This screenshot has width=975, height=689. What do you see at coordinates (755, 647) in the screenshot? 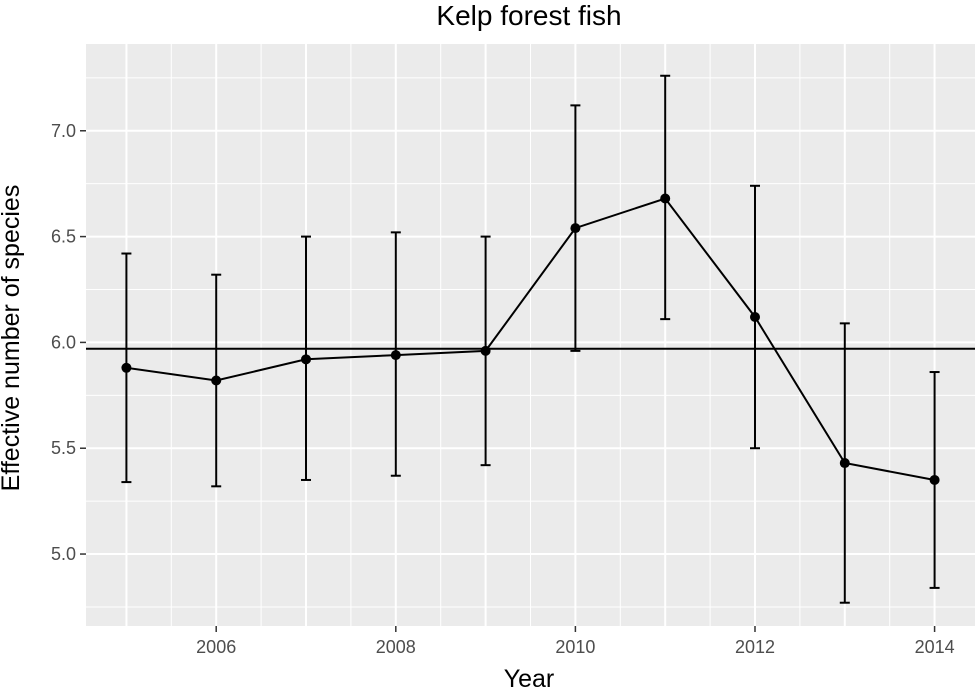
I see `x-tick-label: 2012` at bounding box center [755, 647].